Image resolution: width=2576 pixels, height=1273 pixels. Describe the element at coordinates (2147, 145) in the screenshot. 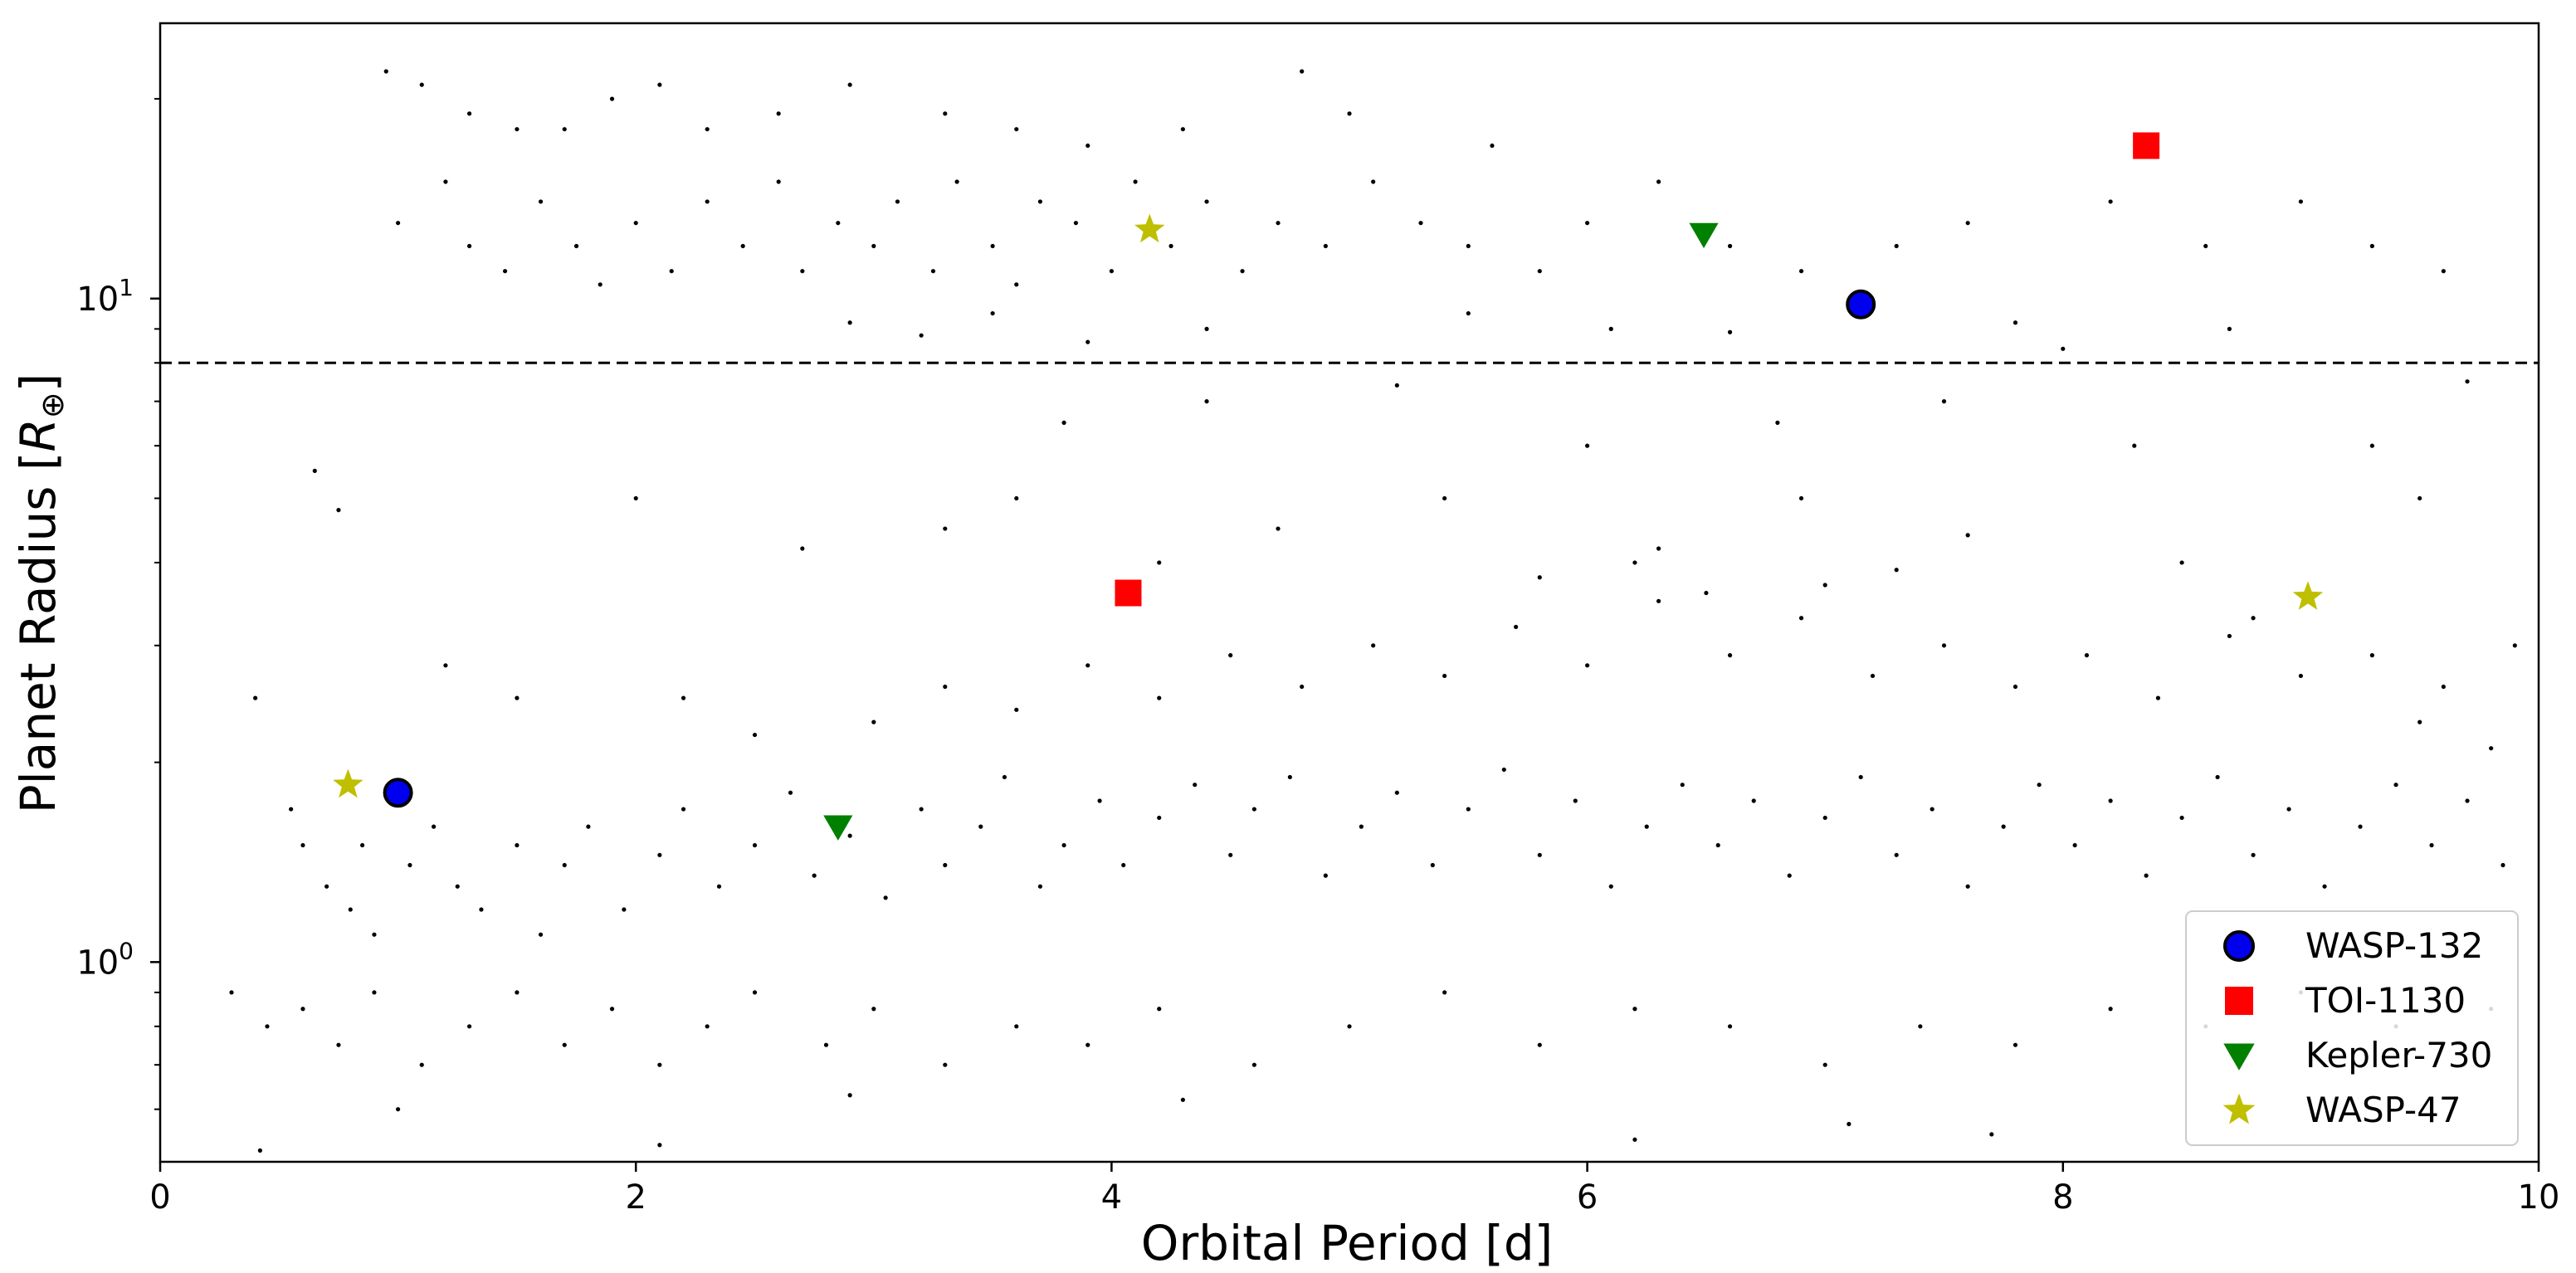

I see `toi-1130-point` at that location.